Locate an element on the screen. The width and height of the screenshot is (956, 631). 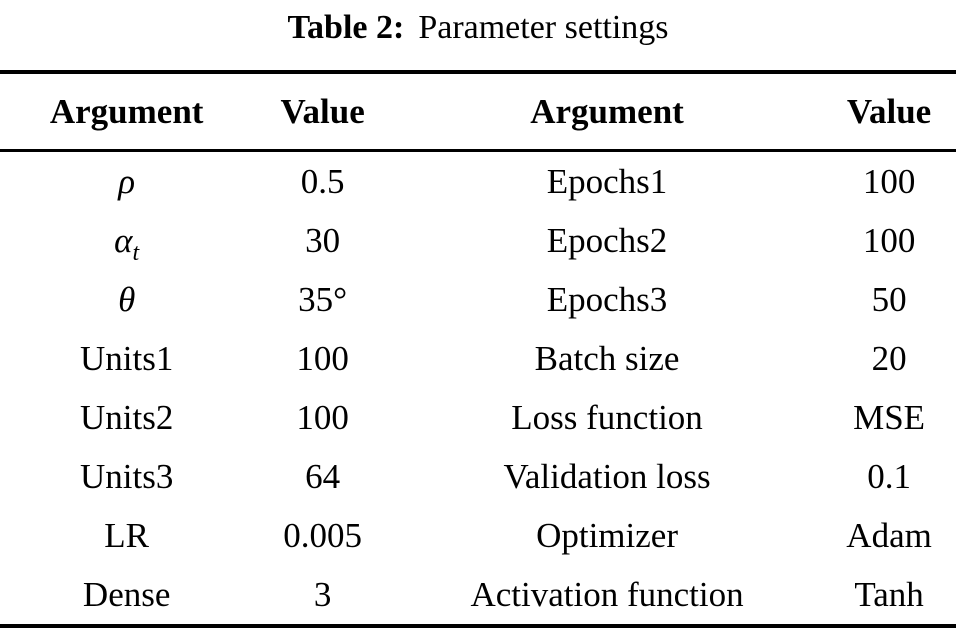
arg-cell: Activation function is located at coordinates (607, 594).